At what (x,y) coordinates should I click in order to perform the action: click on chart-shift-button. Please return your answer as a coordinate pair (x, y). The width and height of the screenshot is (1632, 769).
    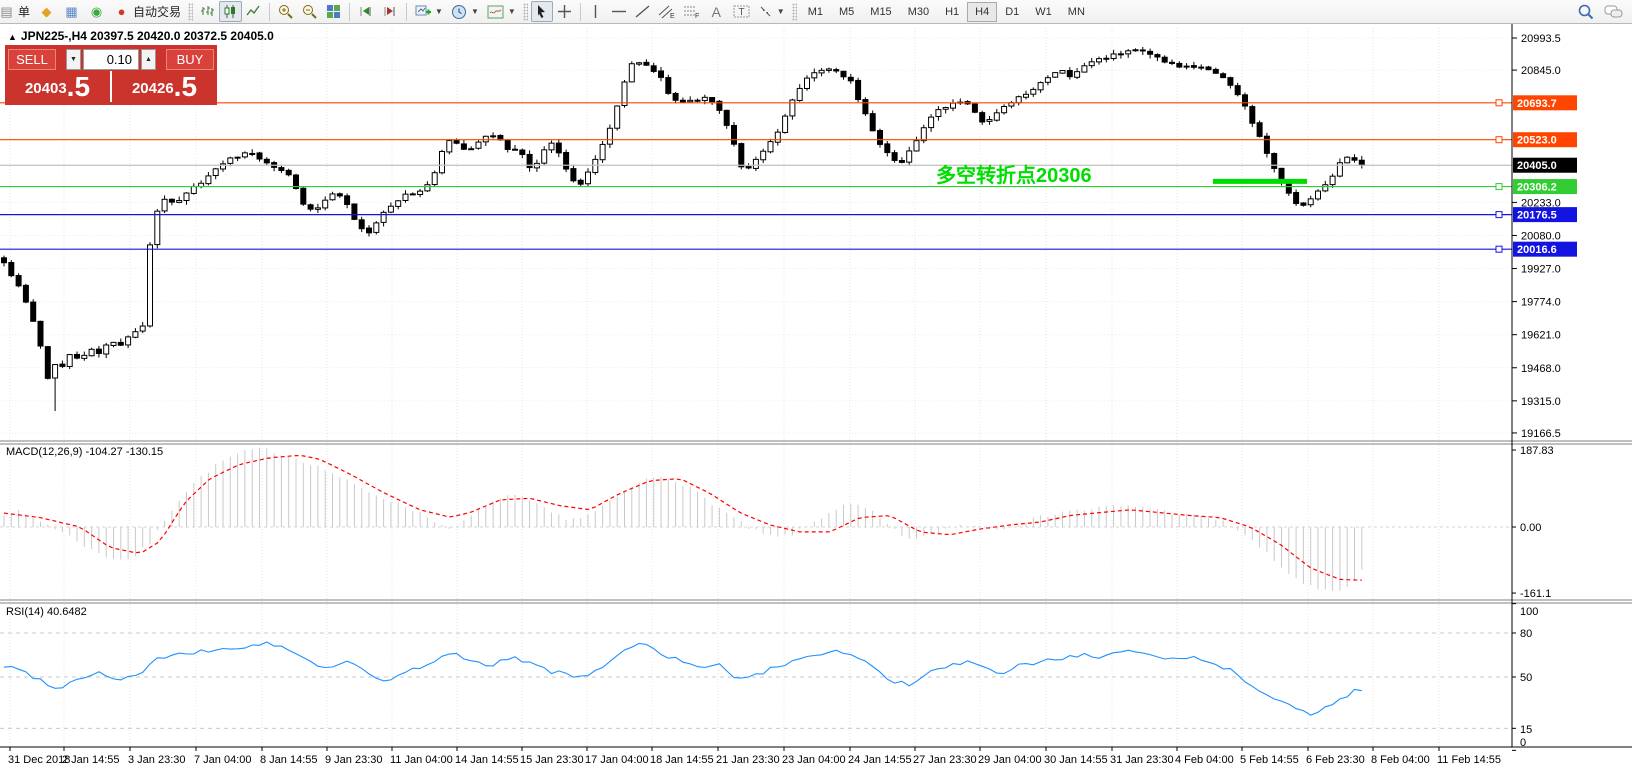
    Looking at the image, I should click on (390, 11).